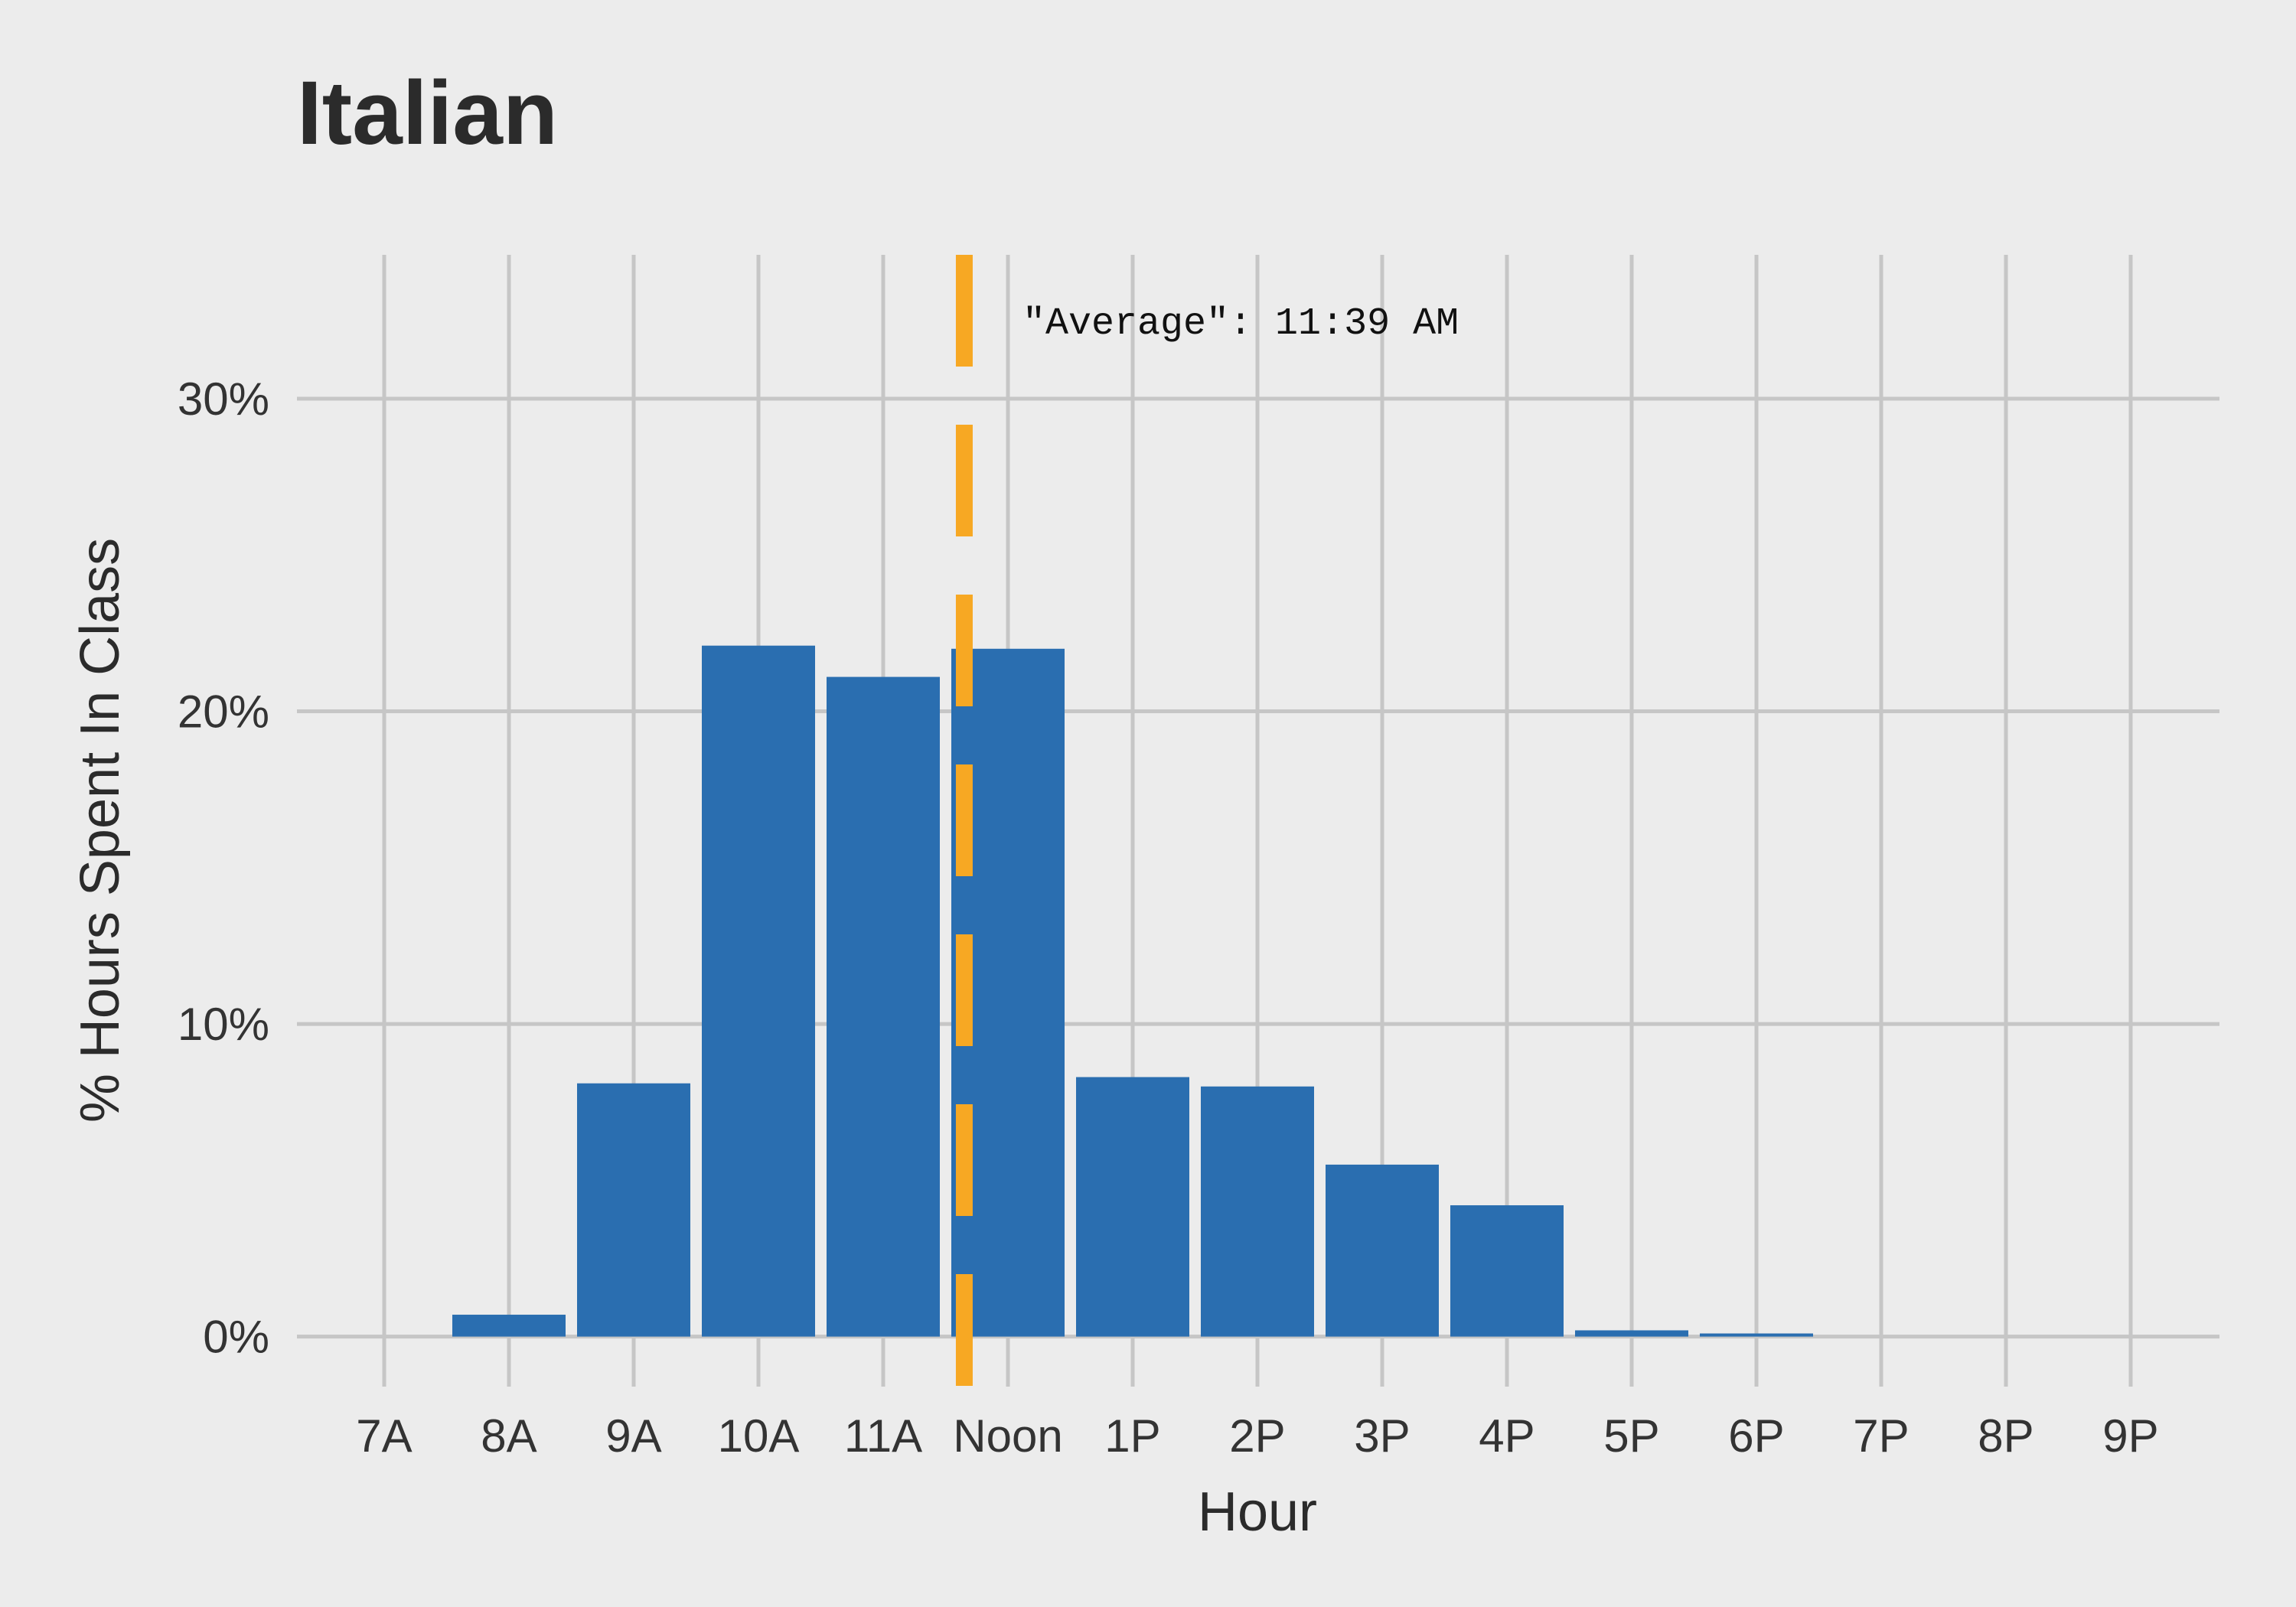  Describe the element at coordinates (1631, 1333) in the screenshot. I see `bar-5P` at that location.